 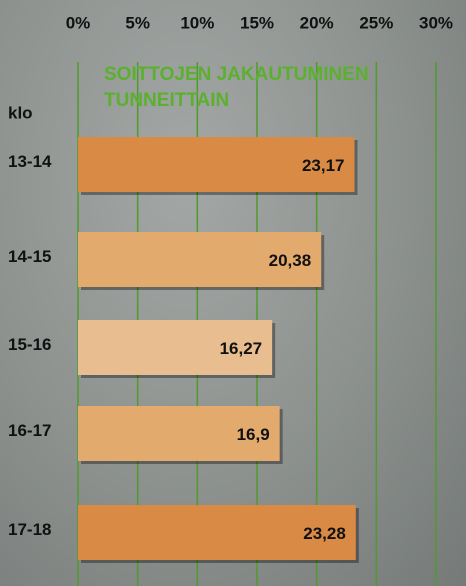 I want to click on chart-title: SOITTOJEN JAKAUTUMINEN TUNNEITTAIN, so click(x=236, y=87).